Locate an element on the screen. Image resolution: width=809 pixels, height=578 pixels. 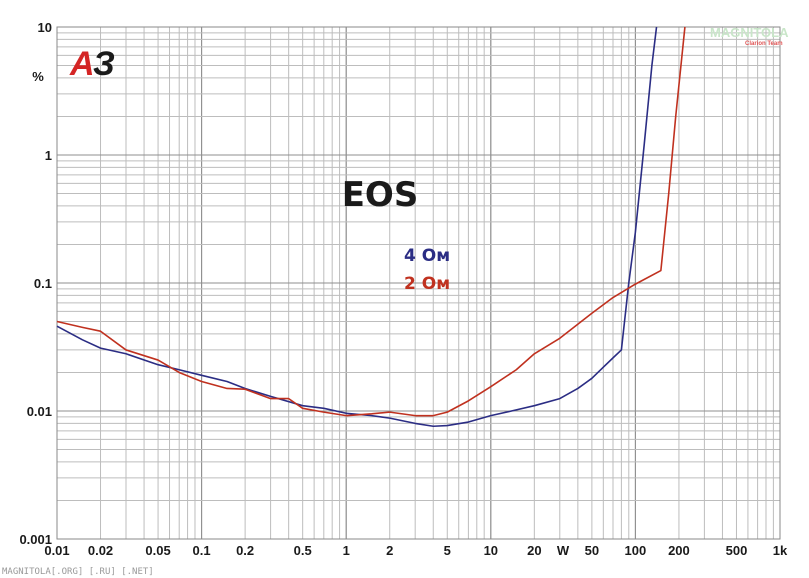
credit-text: MAGNITOLA[.ORG] [.RU] [.NET] is located at coordinates (78, 572).